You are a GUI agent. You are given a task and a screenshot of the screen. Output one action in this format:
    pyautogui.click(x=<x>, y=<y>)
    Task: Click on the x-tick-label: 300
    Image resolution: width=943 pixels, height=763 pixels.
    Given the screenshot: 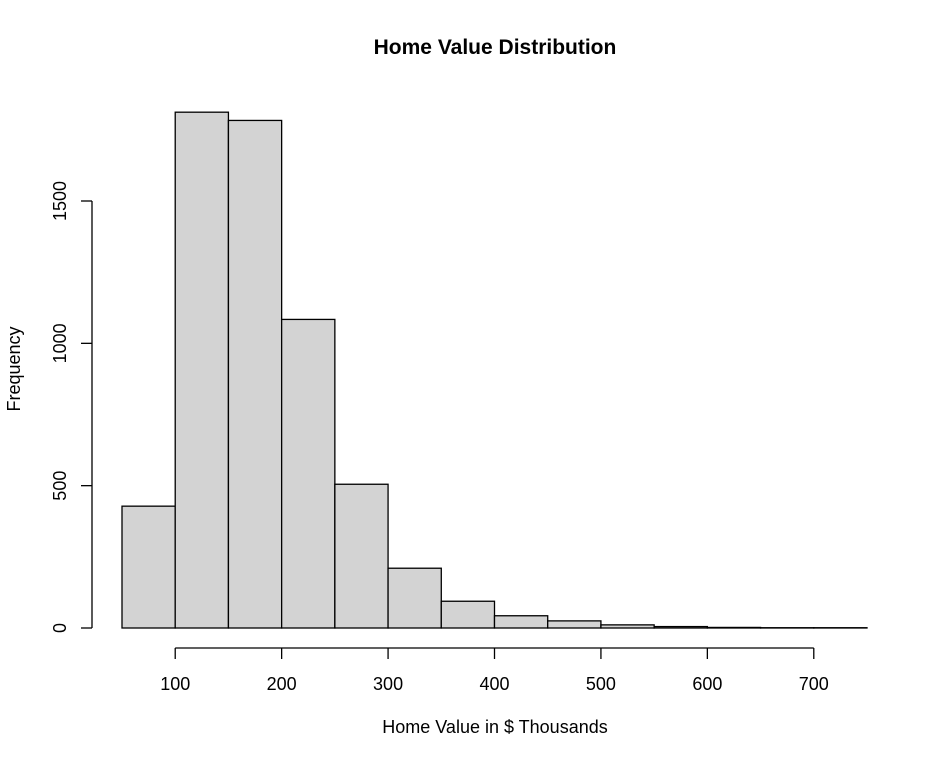 What is the action you would take?
    pyautogui.click(x=388, y=684)
    